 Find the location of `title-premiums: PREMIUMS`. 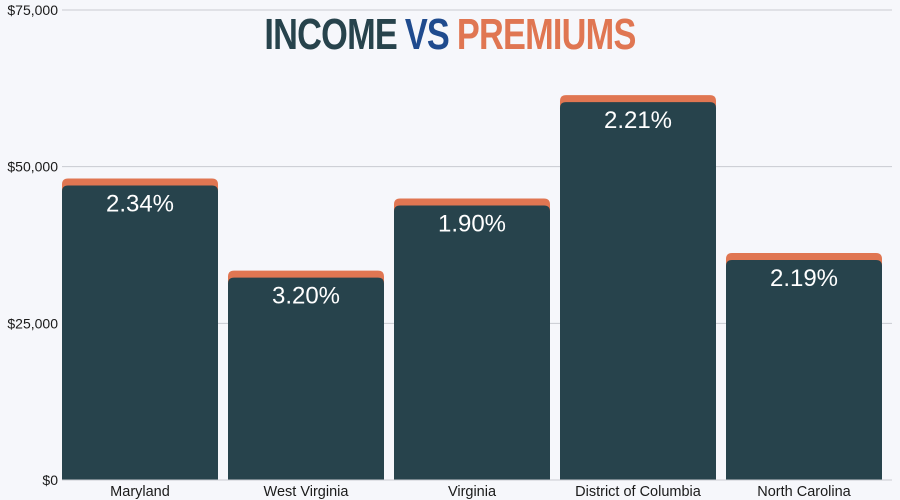

title-premiums: PREMIUMS is located at coordinates (546, 34).